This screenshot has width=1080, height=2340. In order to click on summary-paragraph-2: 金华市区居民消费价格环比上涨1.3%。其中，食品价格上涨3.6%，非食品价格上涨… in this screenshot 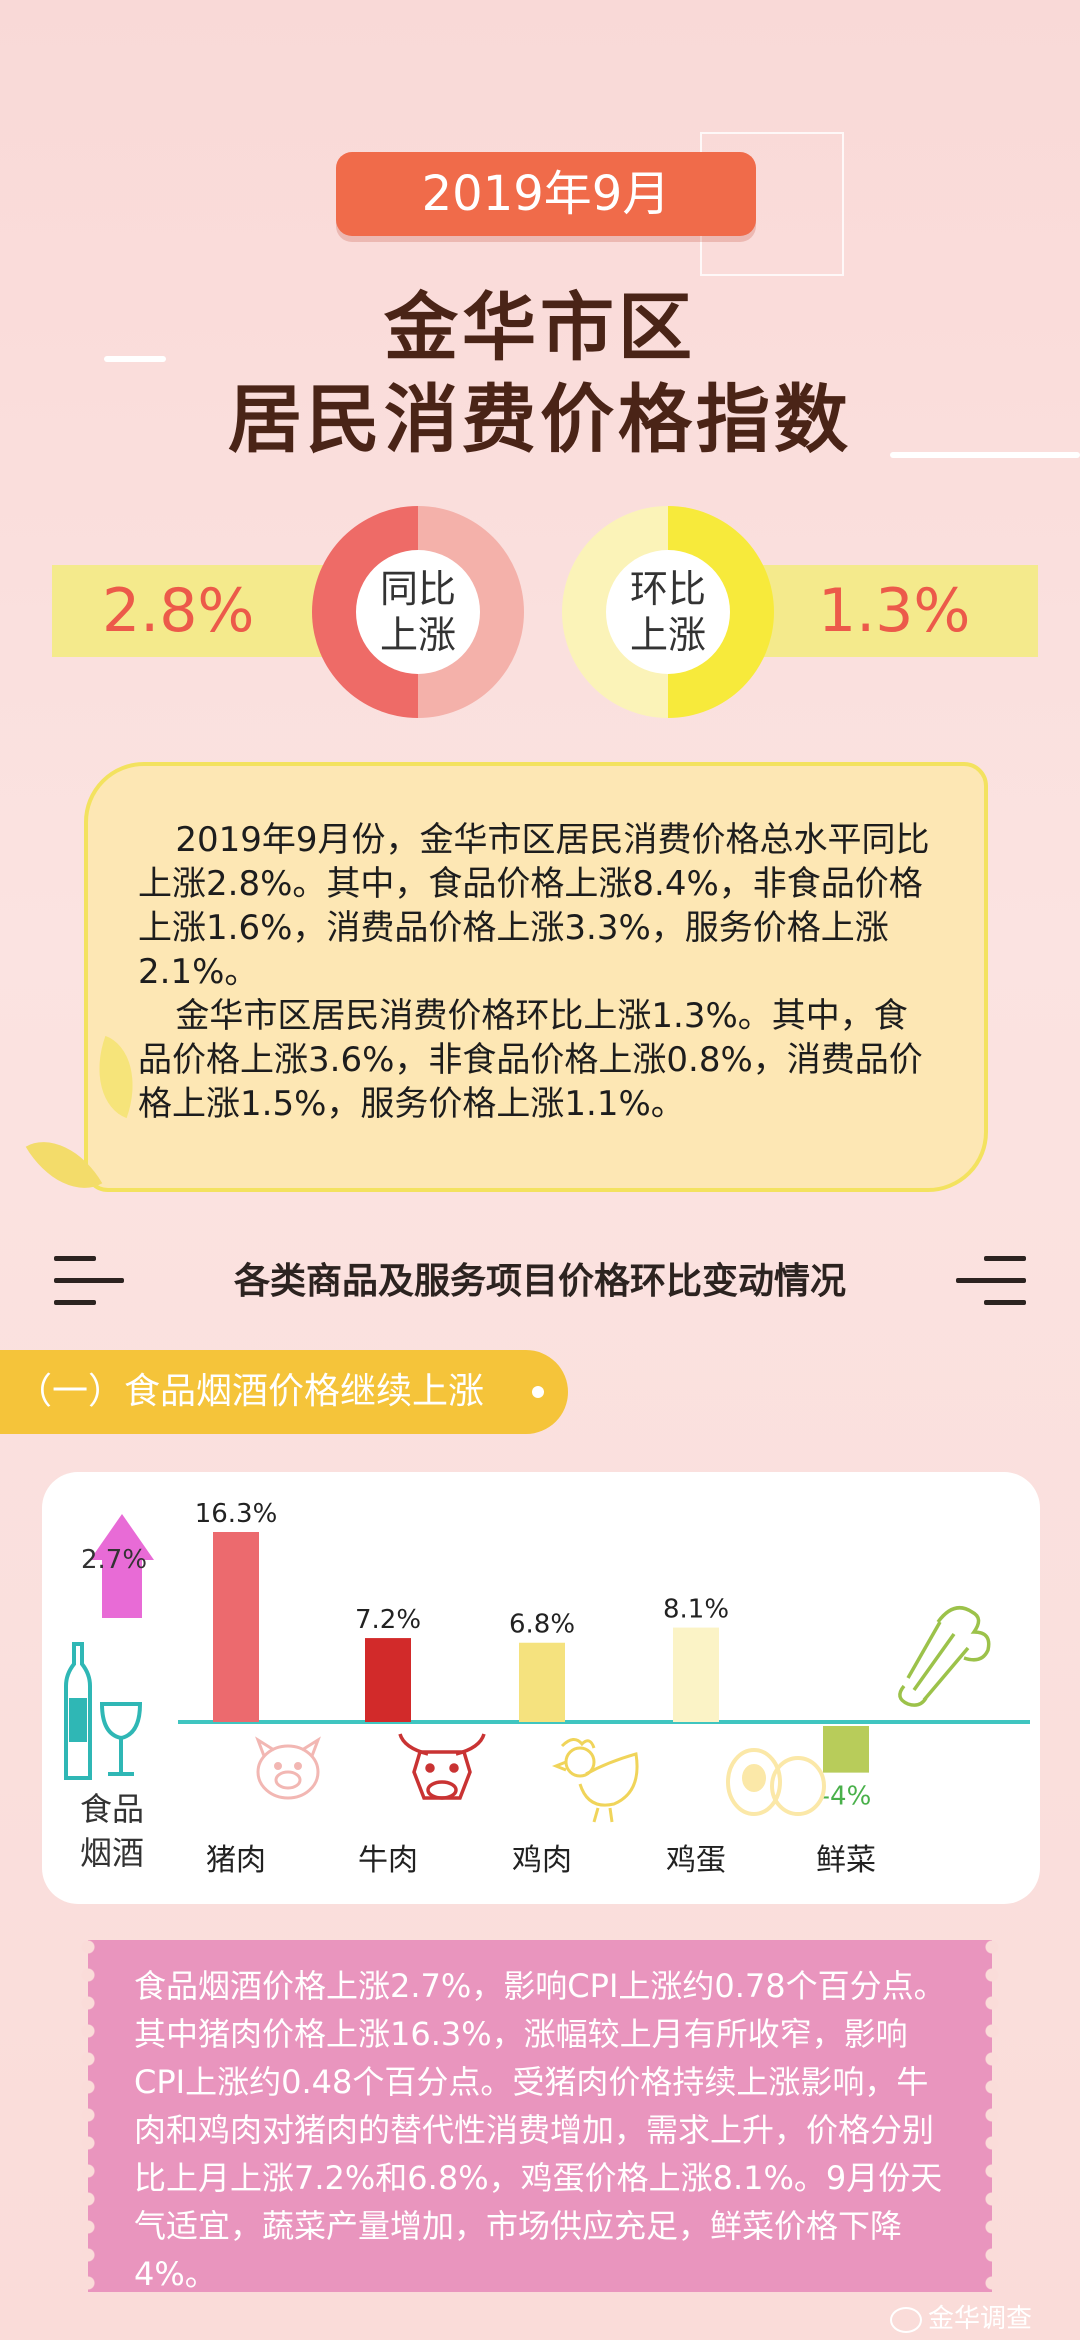, I will do `click(530, 1060)`.